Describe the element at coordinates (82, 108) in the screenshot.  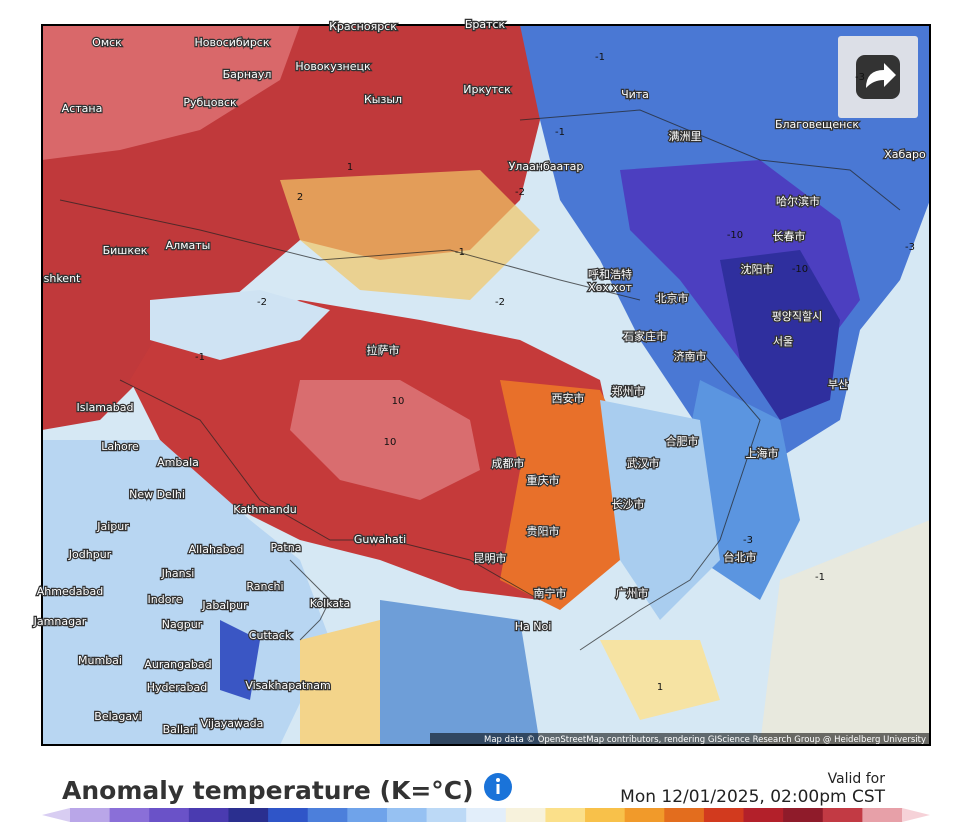
I see `city-label: Астана` at that location.